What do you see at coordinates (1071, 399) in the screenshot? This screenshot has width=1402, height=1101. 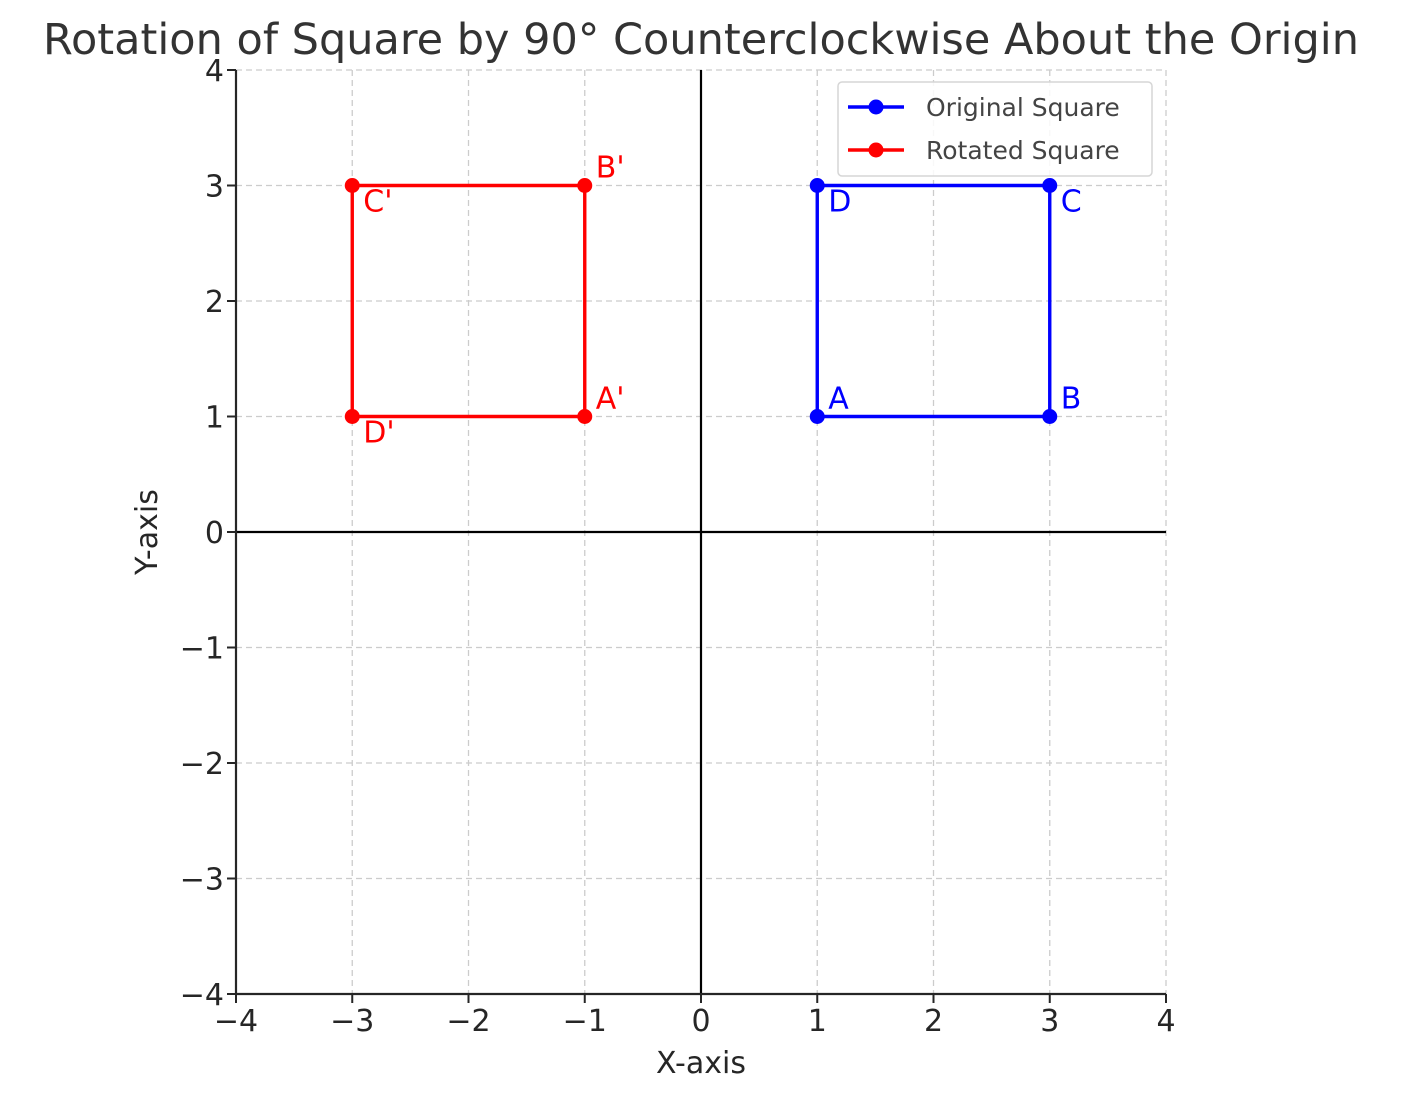 I see `point-label: B` at bounding box center [1071, 399].